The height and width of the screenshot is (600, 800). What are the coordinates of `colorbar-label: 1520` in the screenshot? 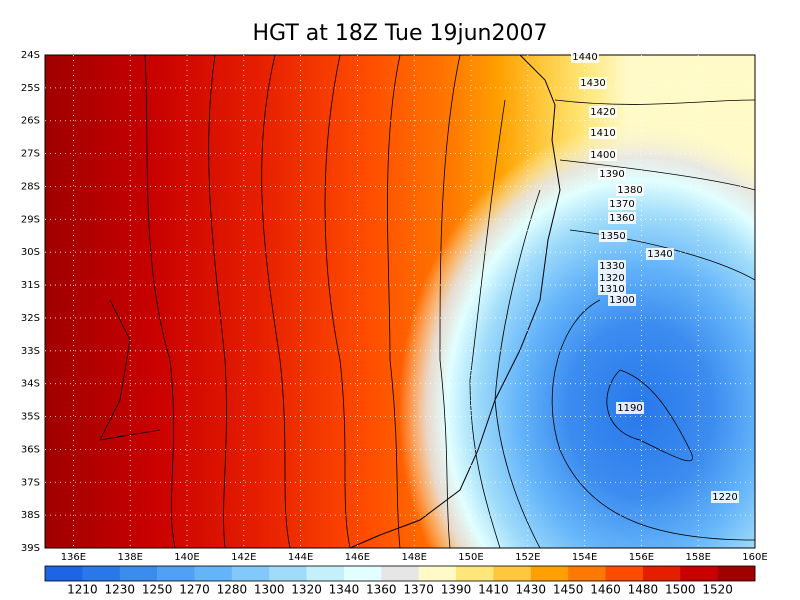 It's located at (717, 590).